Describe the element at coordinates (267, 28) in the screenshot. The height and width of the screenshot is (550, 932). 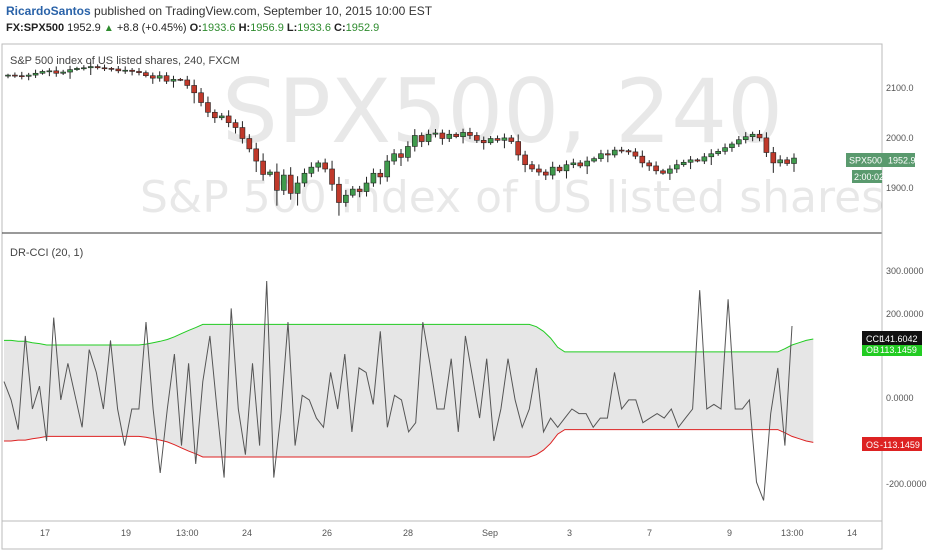
I see `high-value: 1956.9` at that location.